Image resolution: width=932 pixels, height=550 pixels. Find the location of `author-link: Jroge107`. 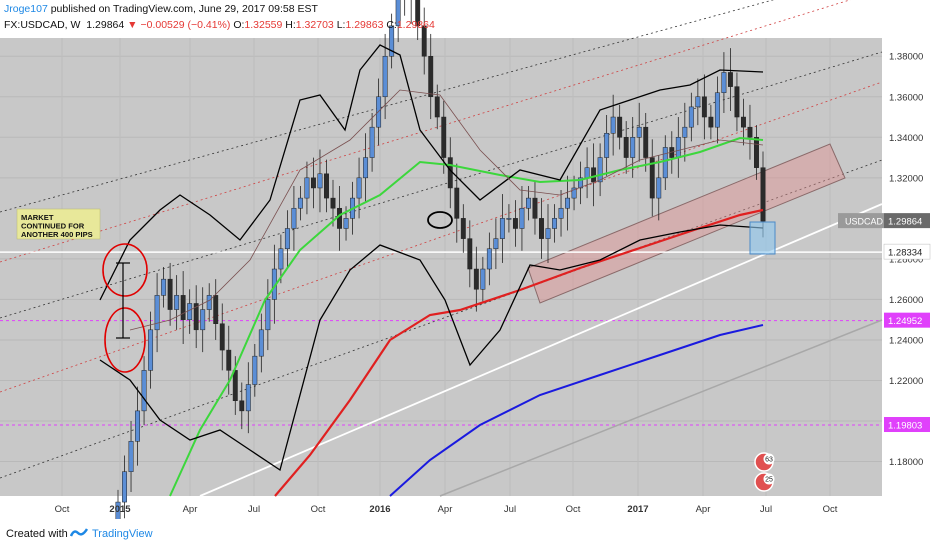

author-link: Jroge107 is located at coordinates (26, 9).